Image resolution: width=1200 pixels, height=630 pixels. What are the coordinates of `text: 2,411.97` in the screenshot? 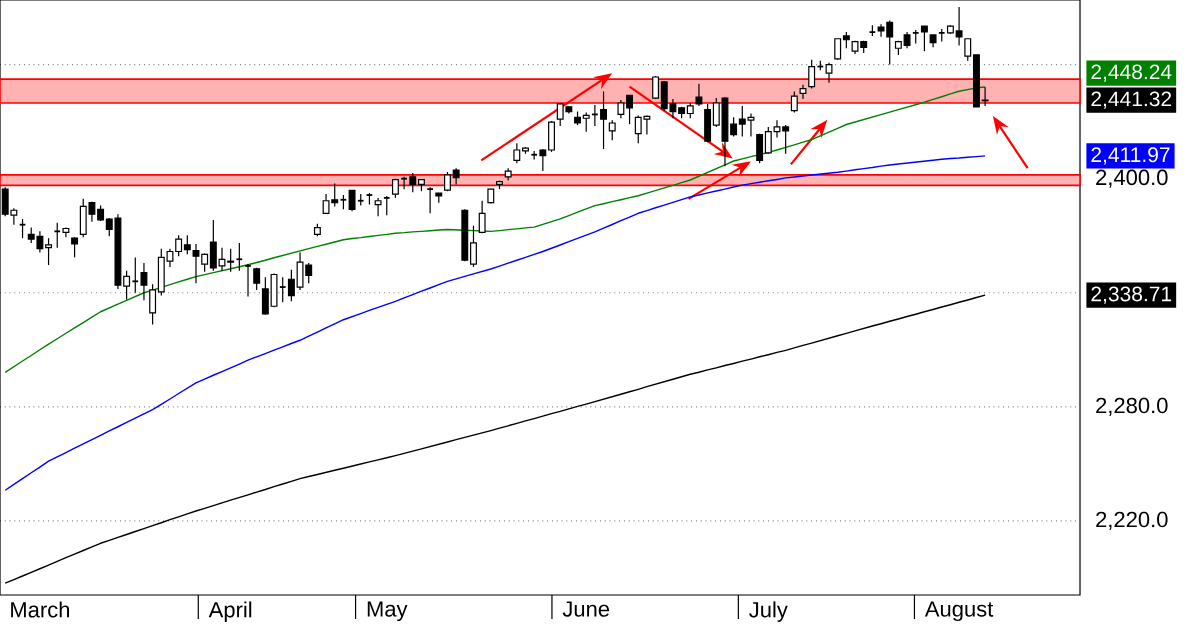 It's located at (1130, 156).